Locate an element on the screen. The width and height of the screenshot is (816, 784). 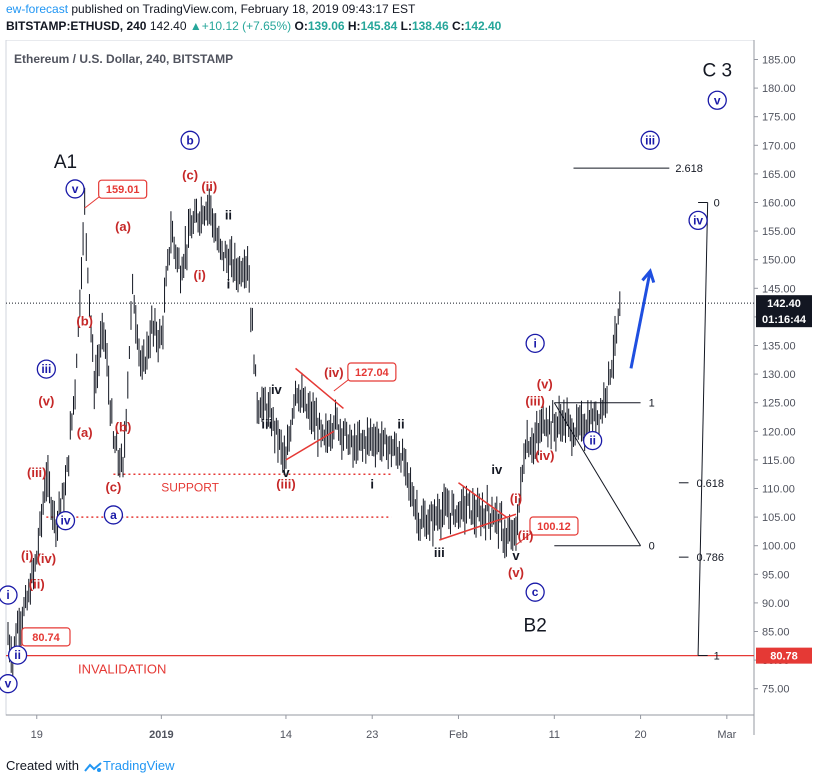
high-label: H: is located at coordinates (354, 26).